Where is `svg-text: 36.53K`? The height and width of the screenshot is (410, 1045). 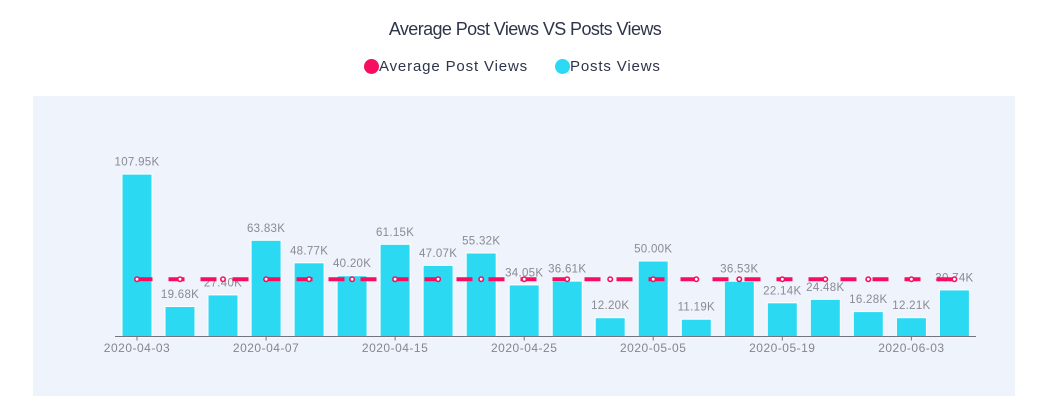 svg-text: 36.53K is located at coordinates (739, 270).